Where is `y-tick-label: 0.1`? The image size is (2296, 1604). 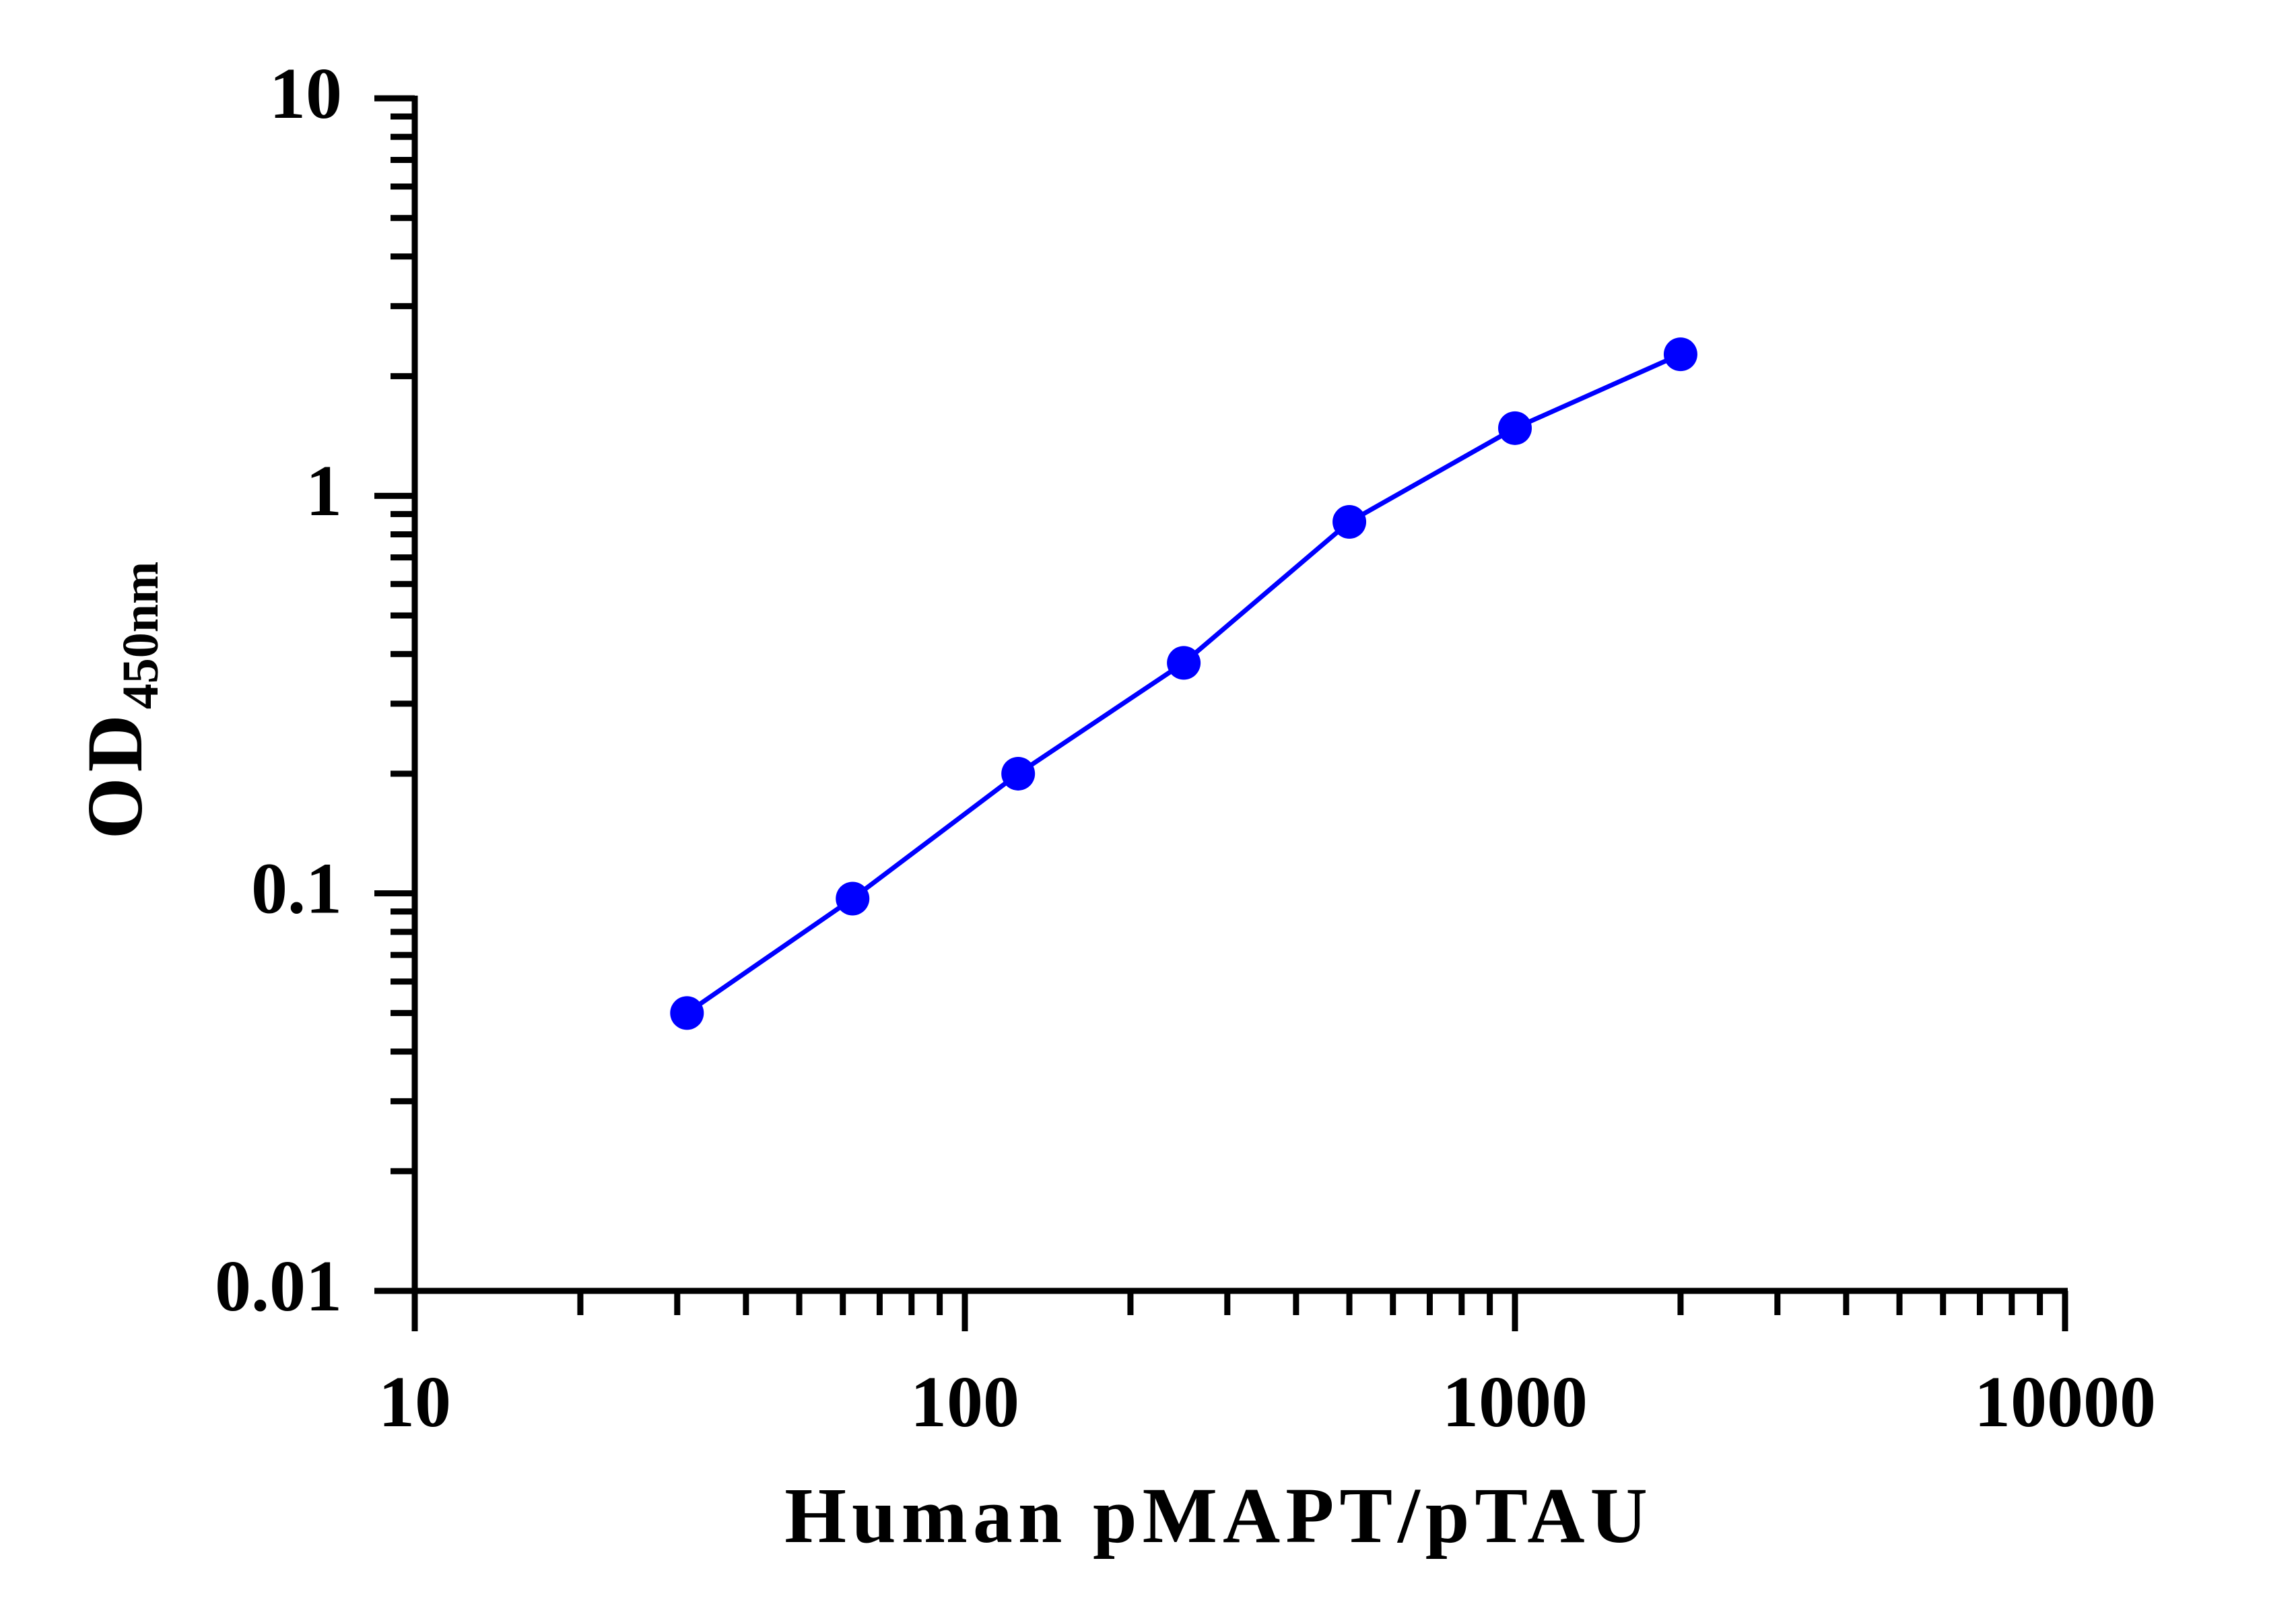
y-tick-label: 0.1 is located at coordinates (296, 889).